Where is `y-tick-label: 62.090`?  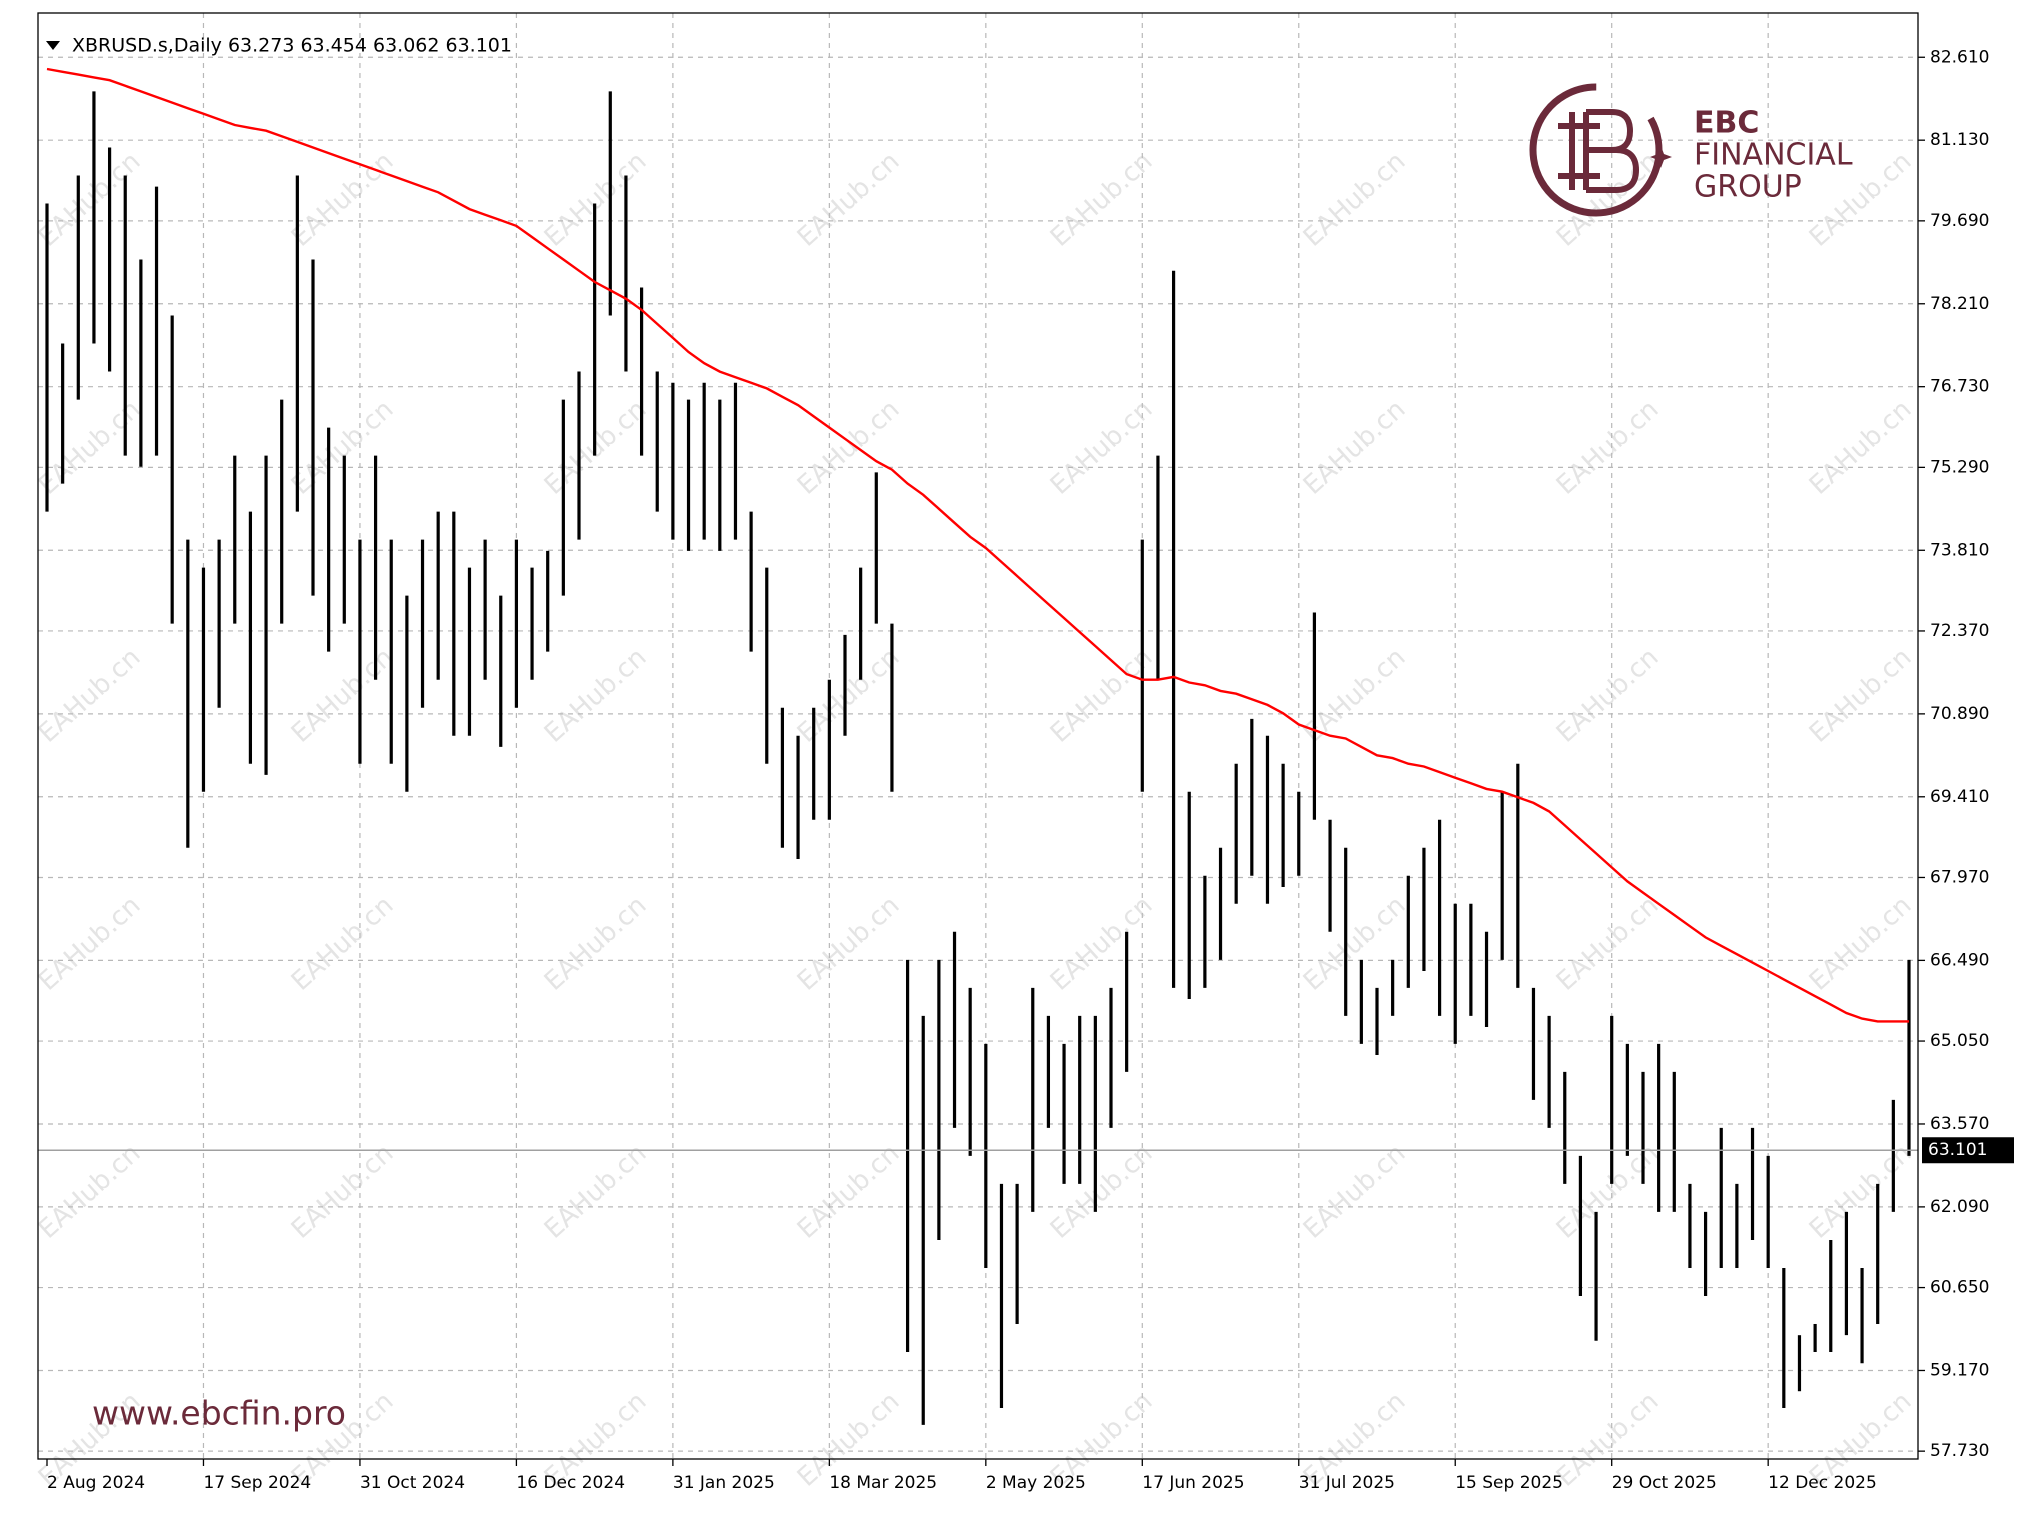 y-tick-label: 62.090 is located at coordinates (1959, 1207).